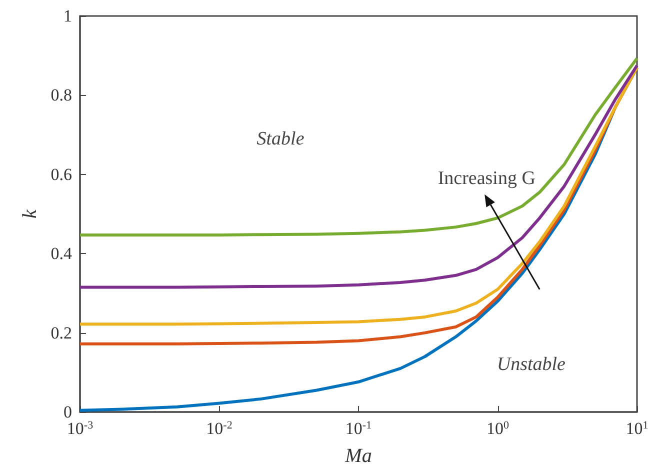 The image size is (669, 474). I want to click on y-tick-label: 0, so click(68, 412).